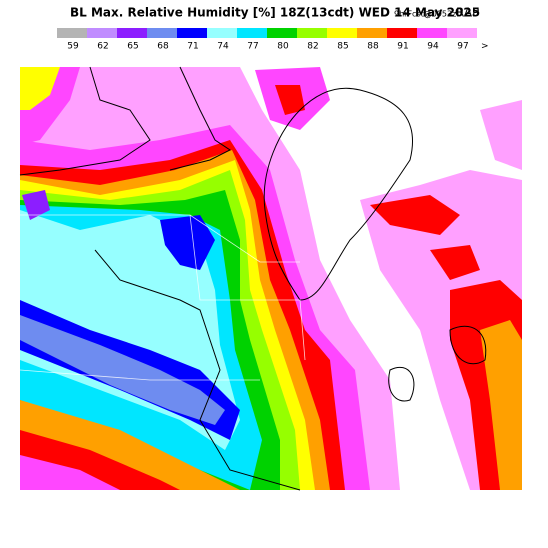 This screenshot has height=548, width=548. Describe the element at coordinates (342, 47) in the screenshot. I see `legend-label: 85` at that location.